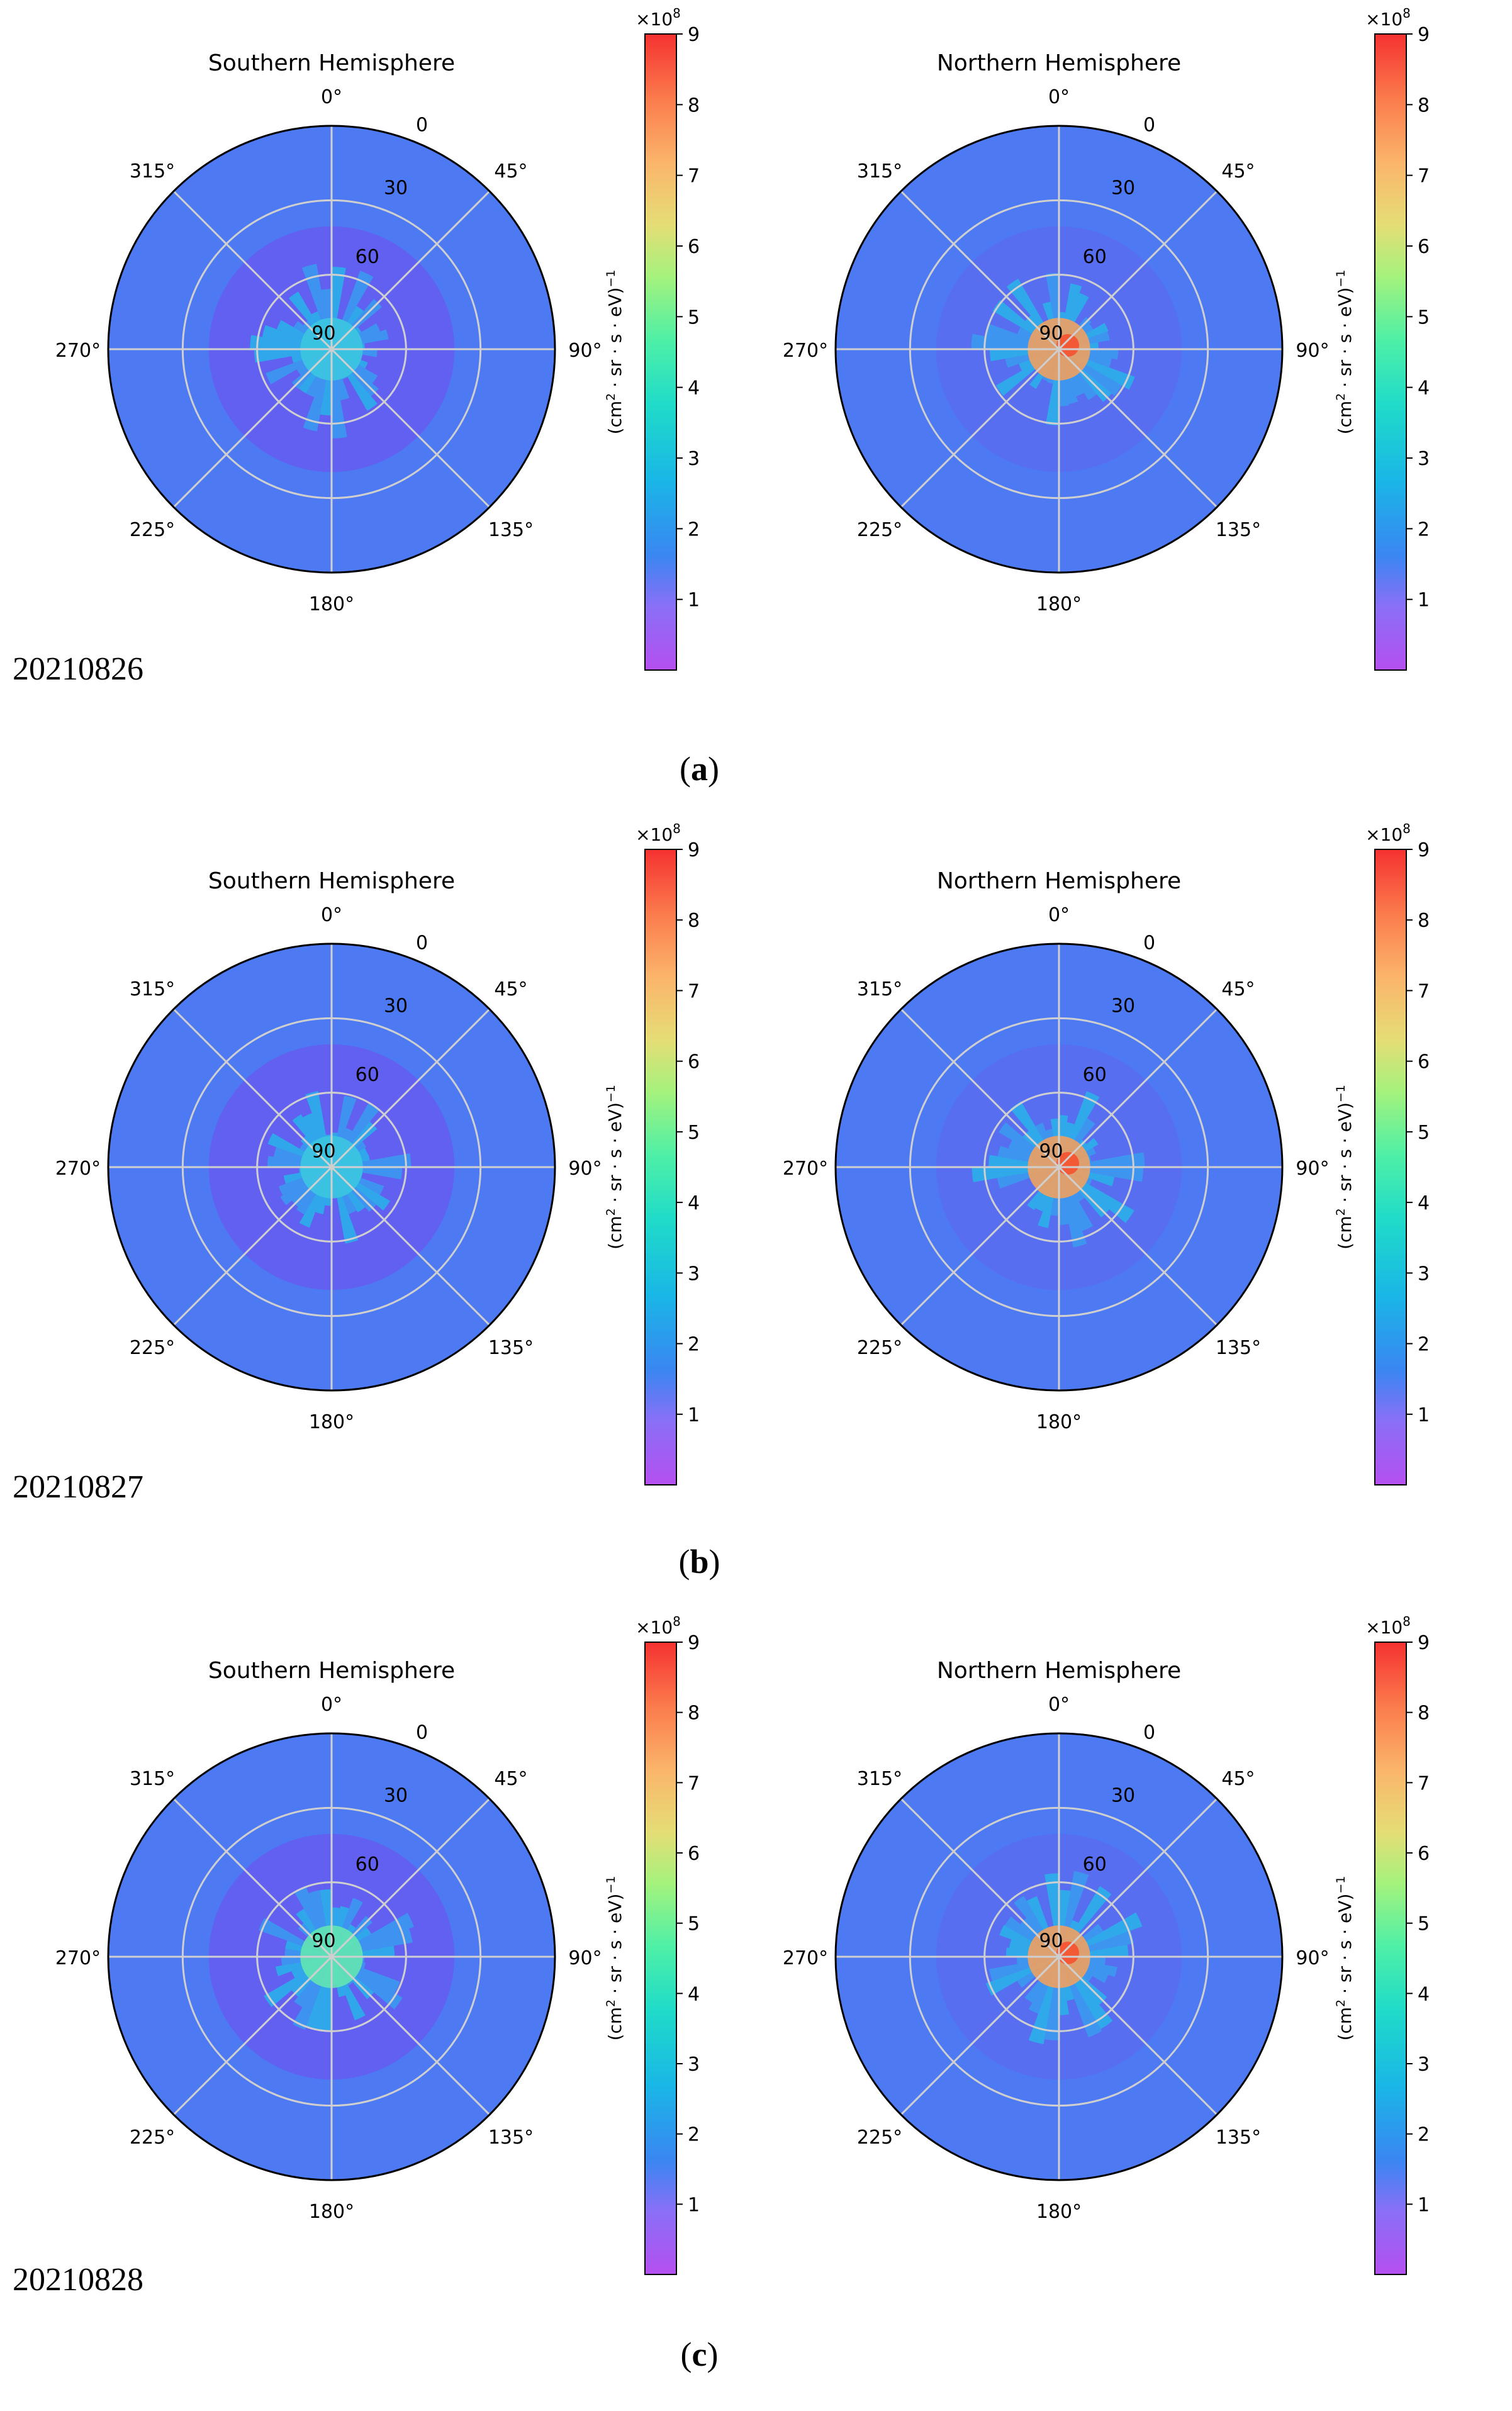 This screenshot has width=1512, height=2411. I want to click on angle-tick-label: 270°, so click(78, 1958).